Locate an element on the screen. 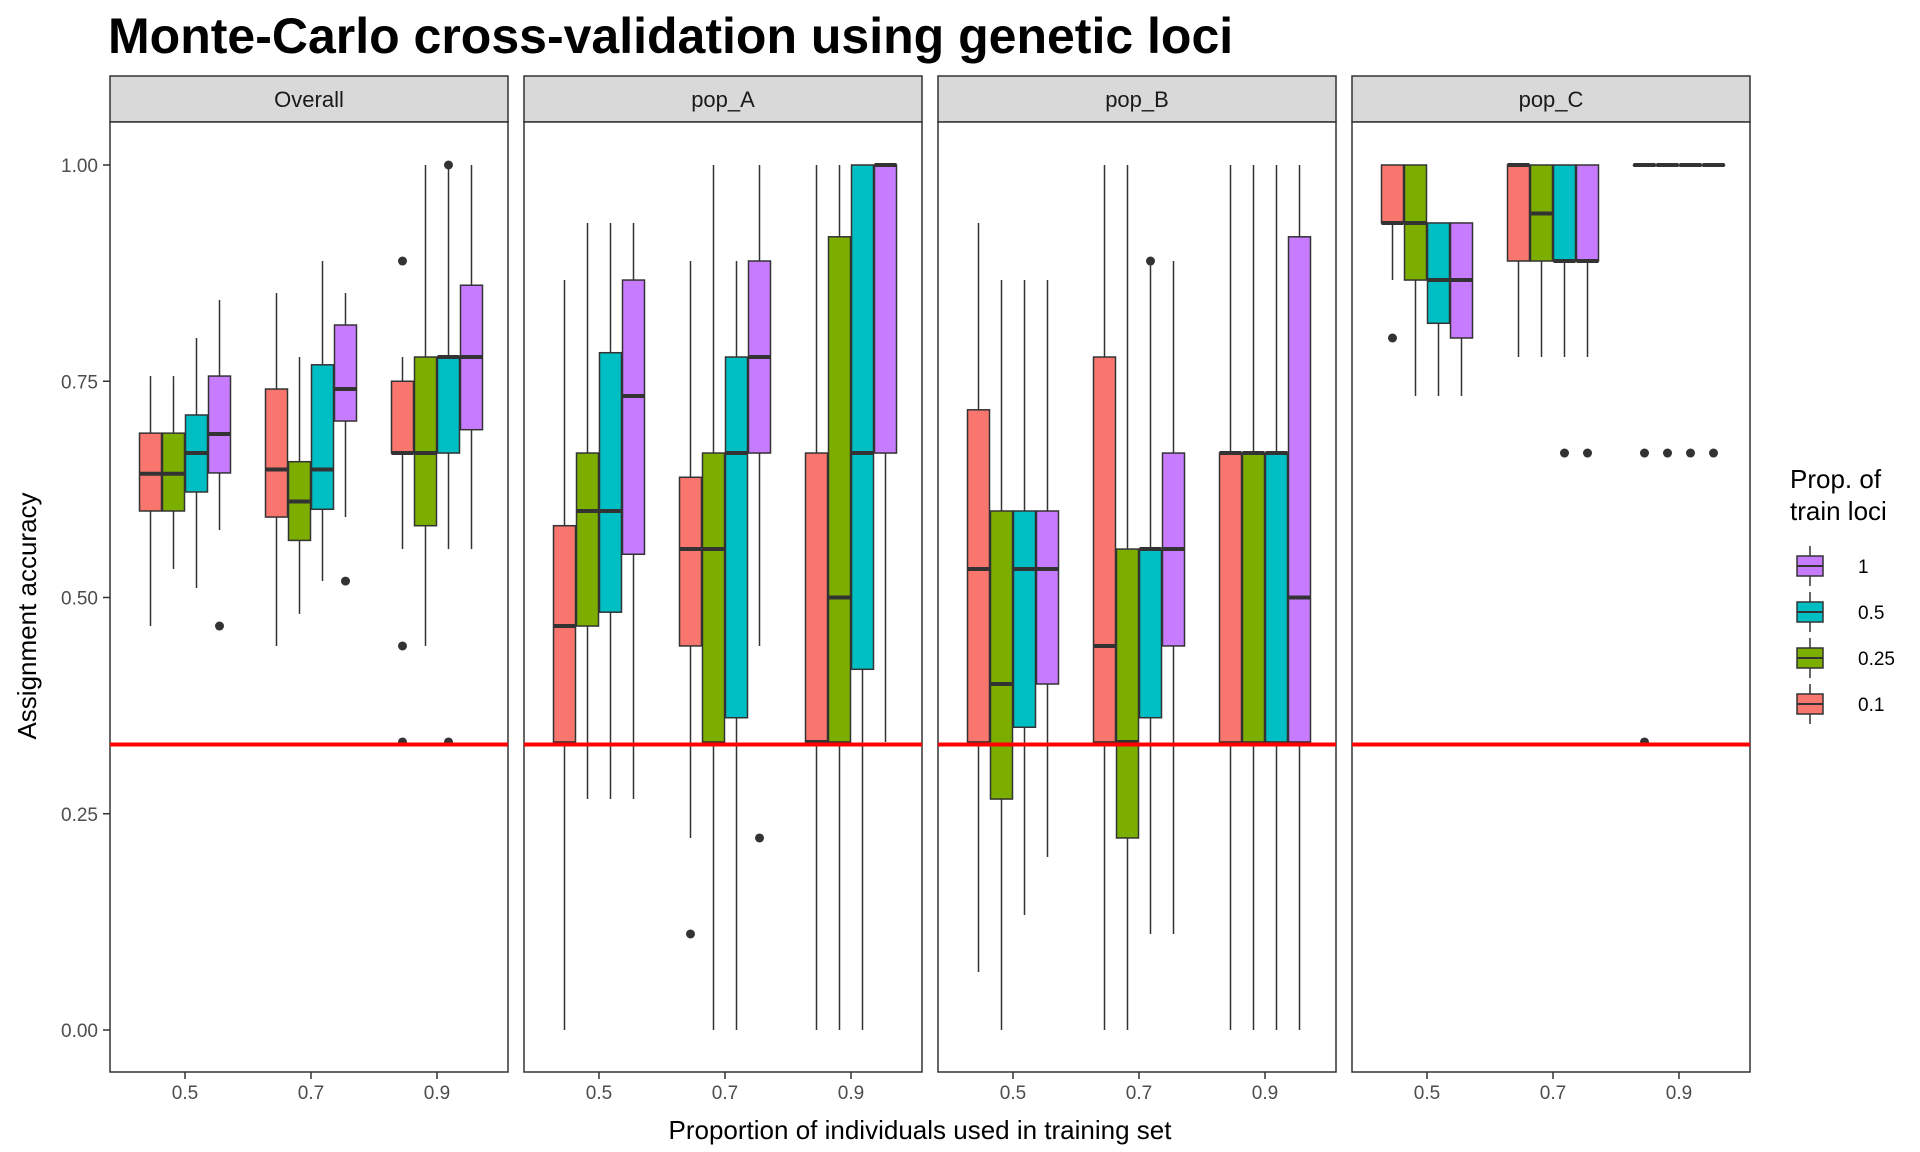 The image size is (1920, 1152). facet-strip-label: pop_B is located at coordinates (1137, 99).